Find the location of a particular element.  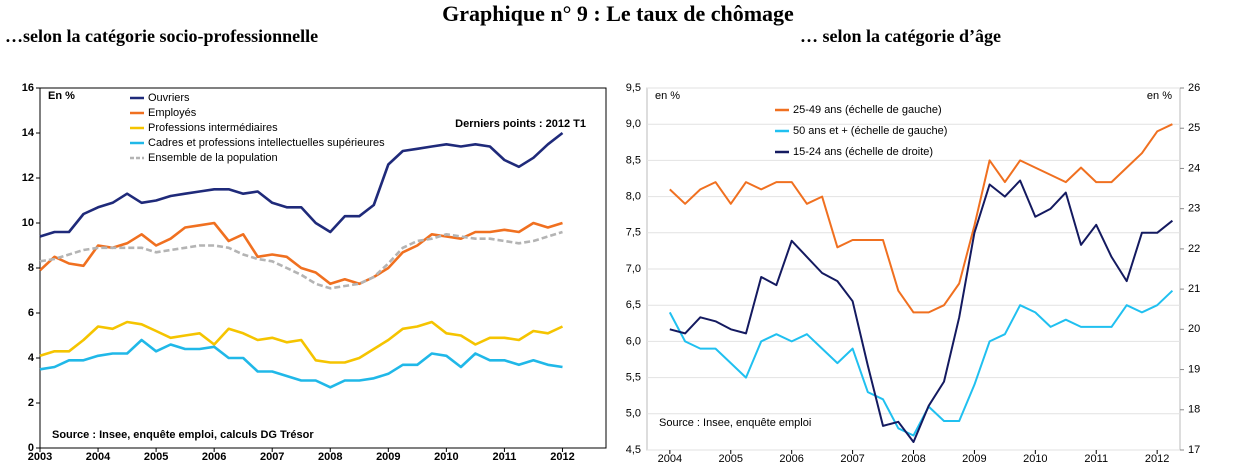

y2-tick-label: 26 is located at coordinates (1194, 88).